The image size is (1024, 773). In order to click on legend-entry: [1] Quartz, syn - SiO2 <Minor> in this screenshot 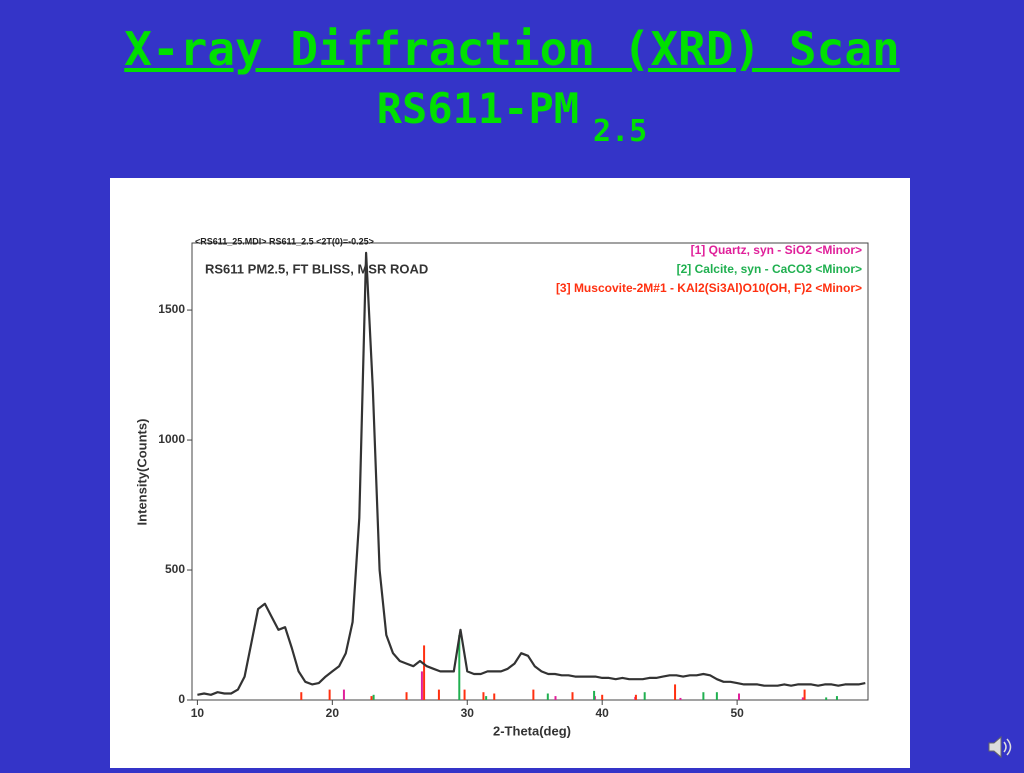, I will do `click(776, 250)`.